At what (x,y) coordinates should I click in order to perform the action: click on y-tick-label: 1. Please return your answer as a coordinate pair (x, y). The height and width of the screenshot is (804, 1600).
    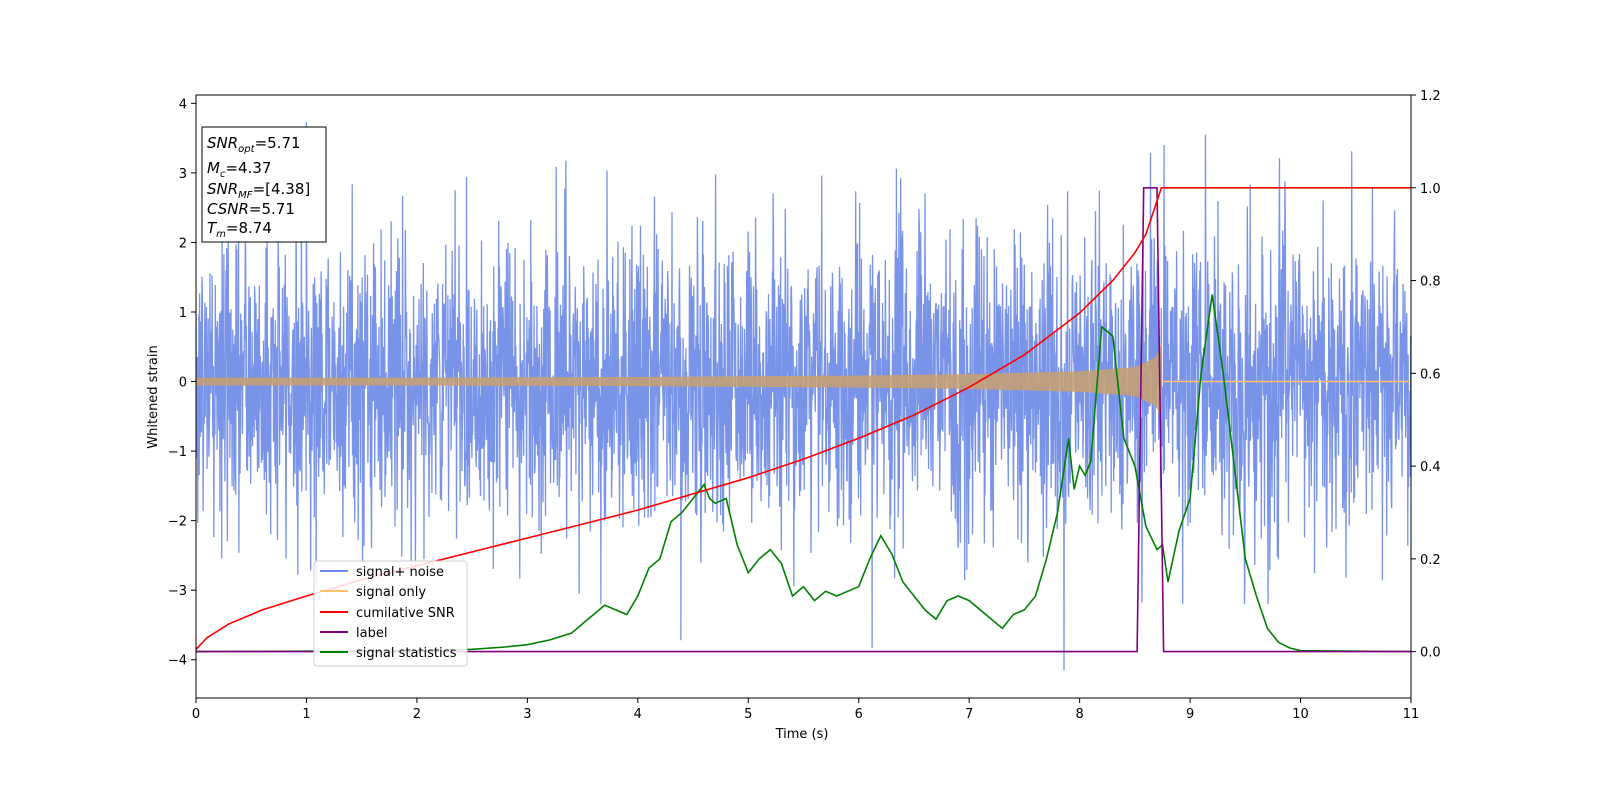
    Looking at the image, I should click on (183, 313).